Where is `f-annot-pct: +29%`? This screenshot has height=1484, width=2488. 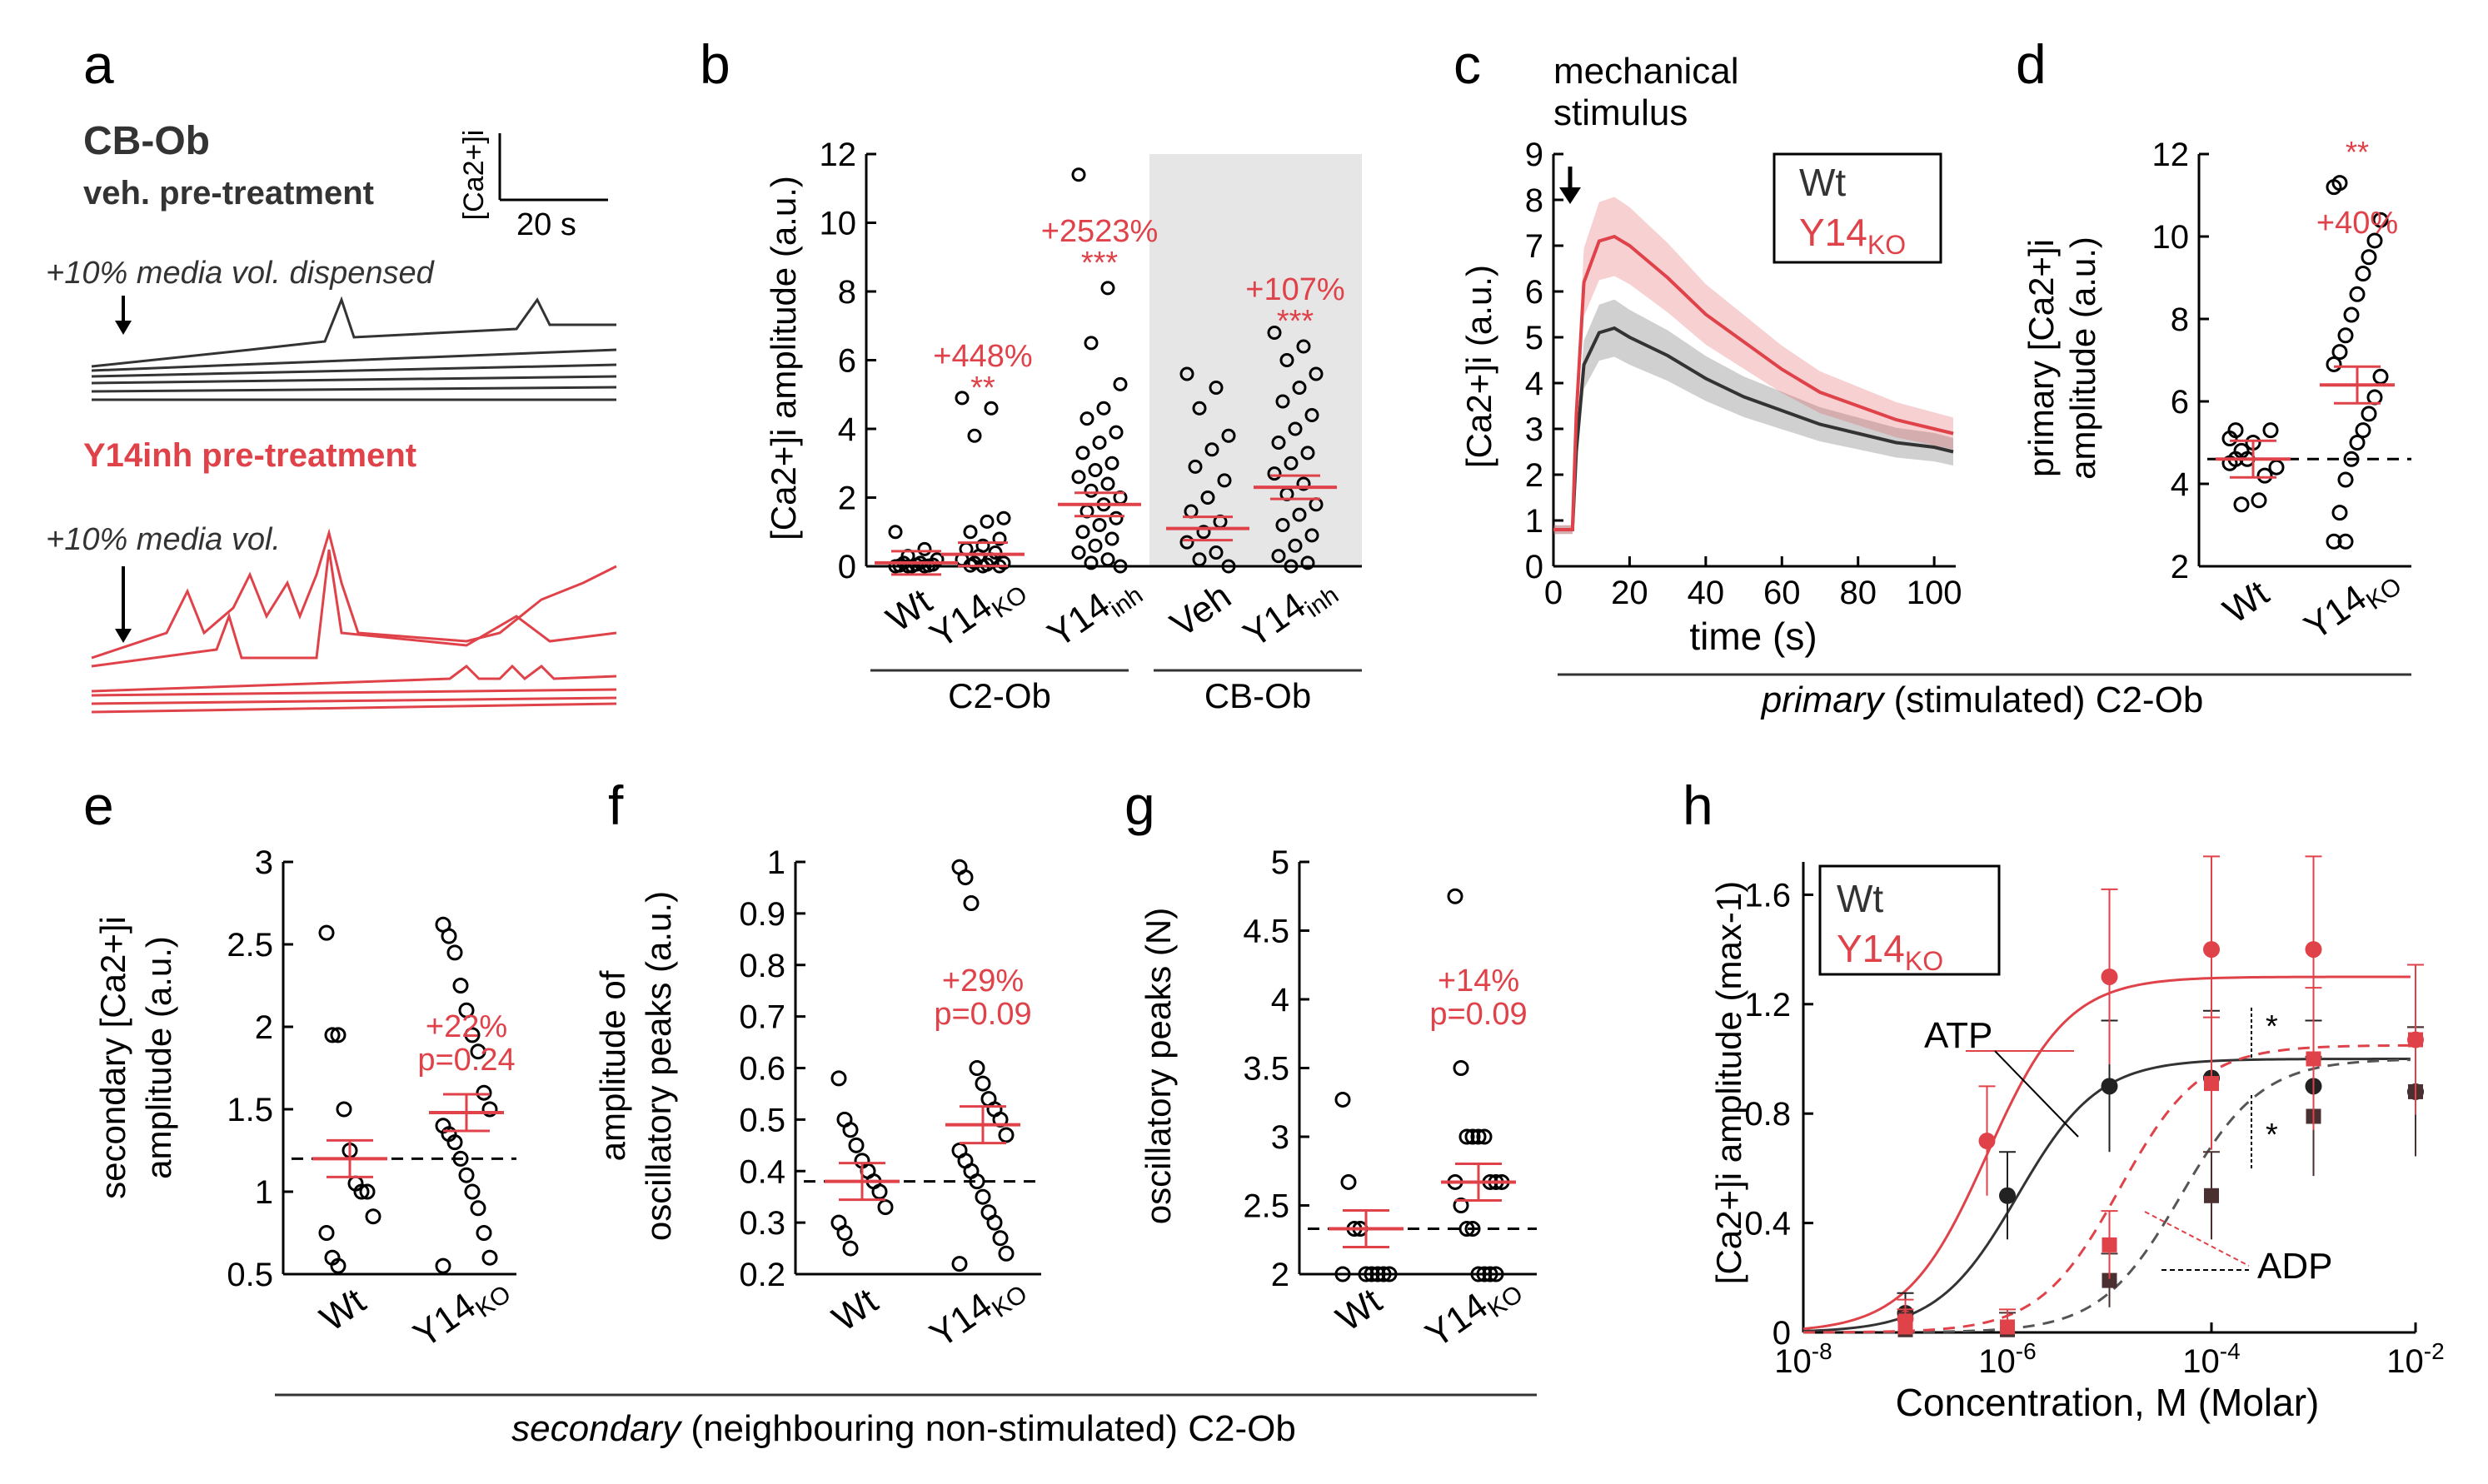 f-annot-pct: +29% is located at coordinates (983, 981).